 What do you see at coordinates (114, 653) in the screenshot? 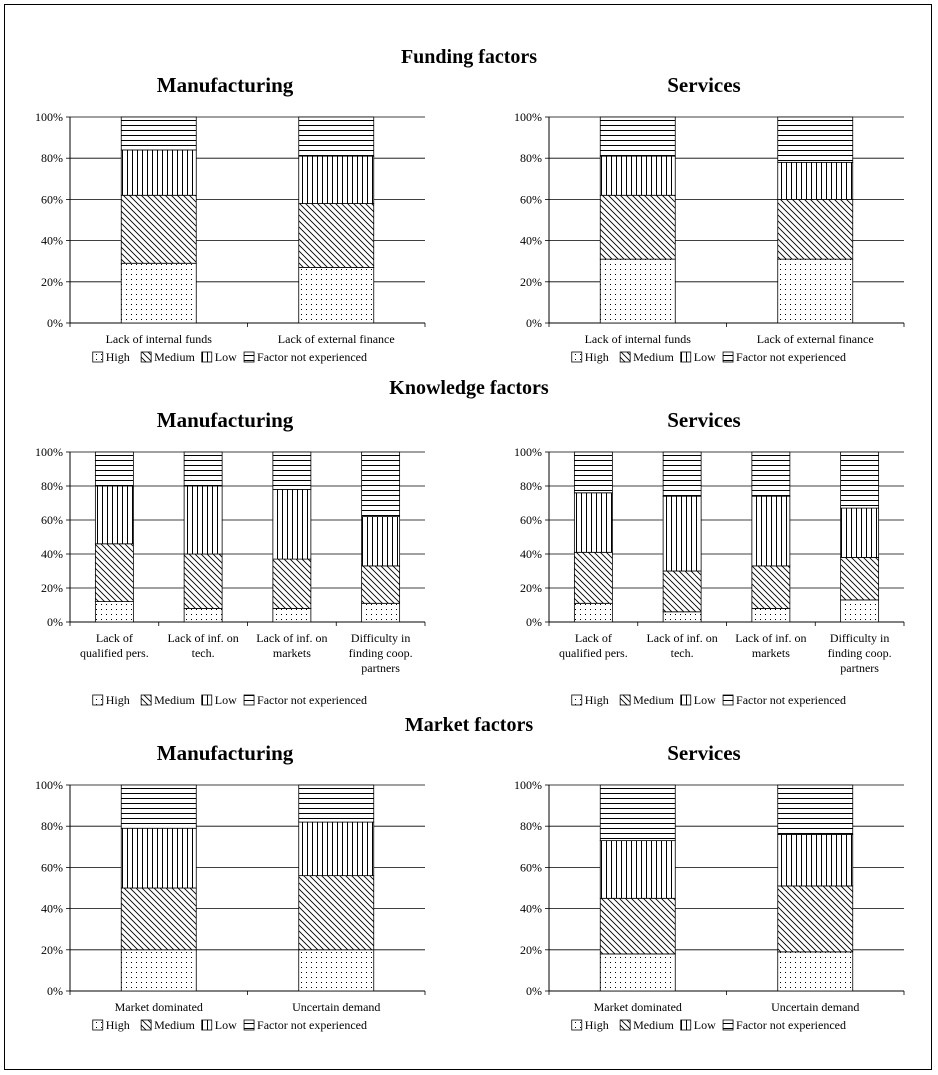
I see `x-category-label: qualified pers.` at bounding box center [114, 653].